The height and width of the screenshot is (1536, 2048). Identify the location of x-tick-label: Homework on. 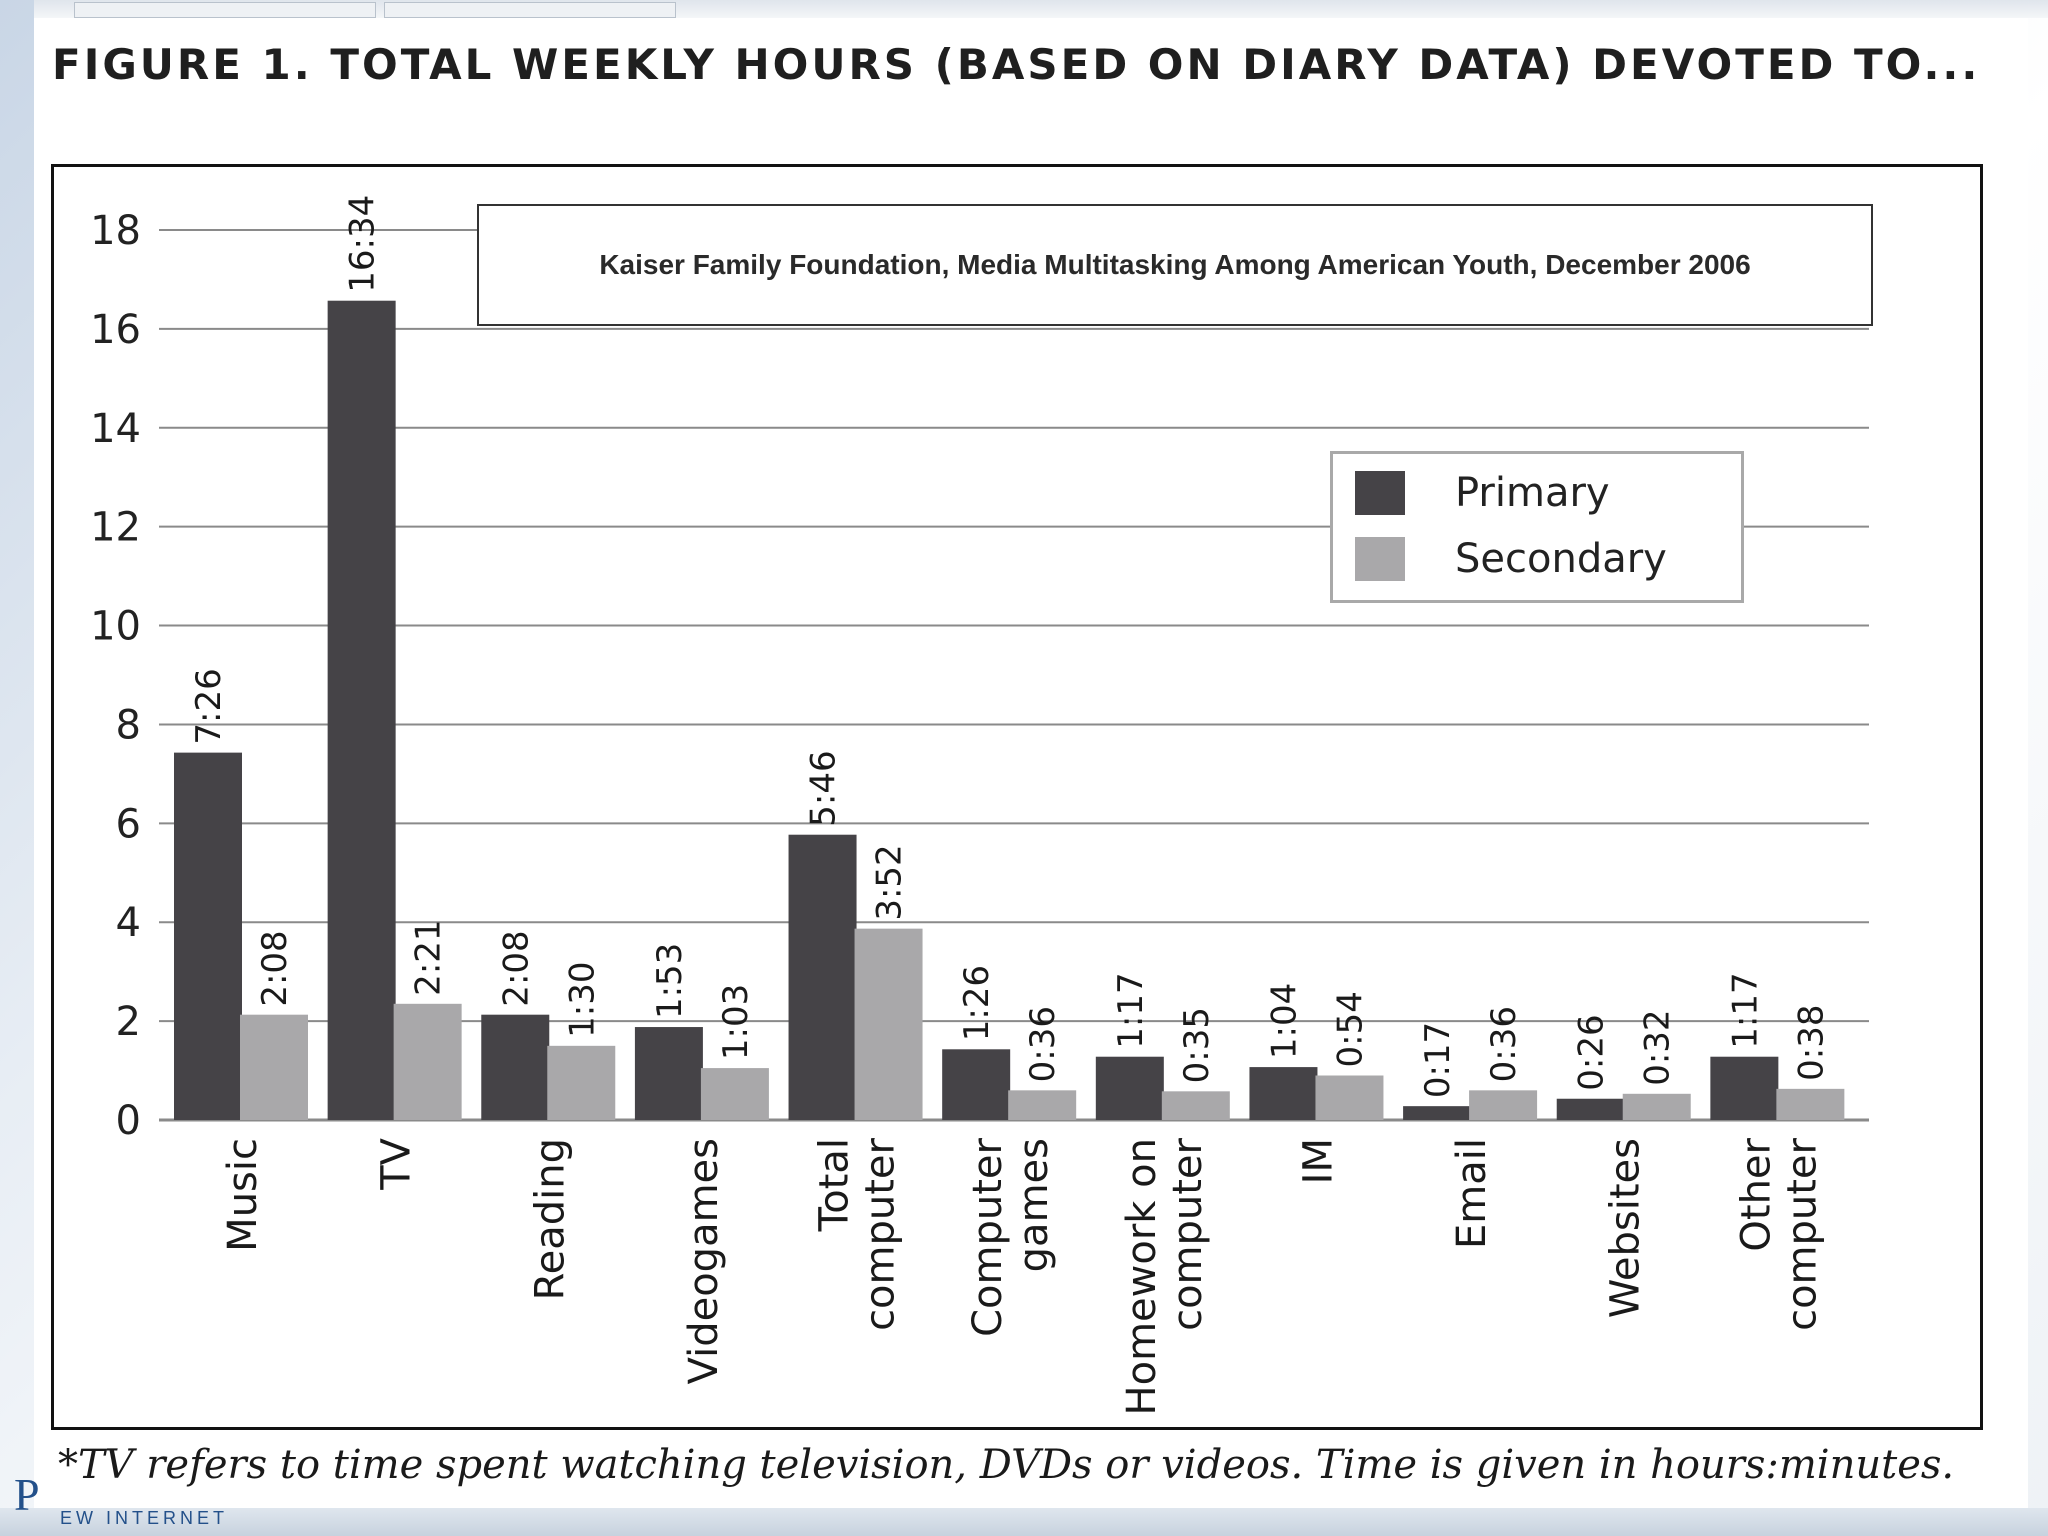
(1142, 1276).